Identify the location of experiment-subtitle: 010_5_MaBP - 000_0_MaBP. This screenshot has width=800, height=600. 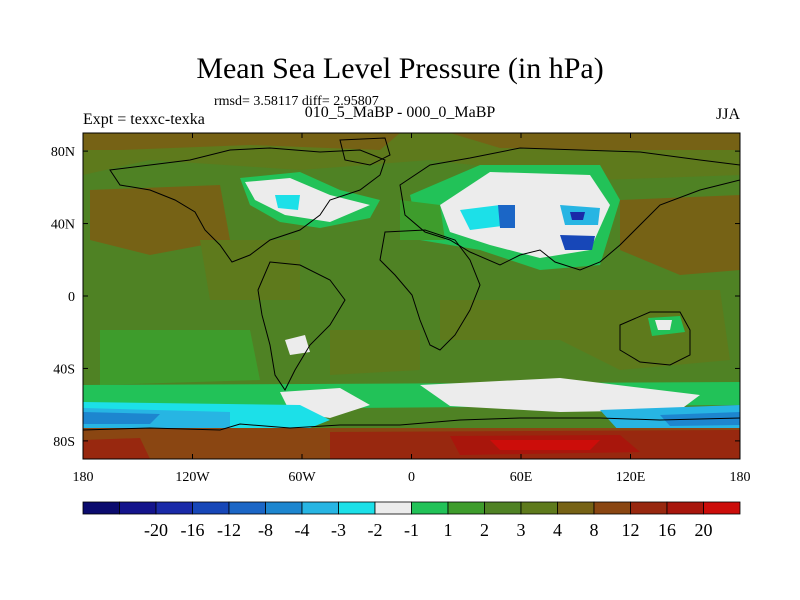
(400, 112).